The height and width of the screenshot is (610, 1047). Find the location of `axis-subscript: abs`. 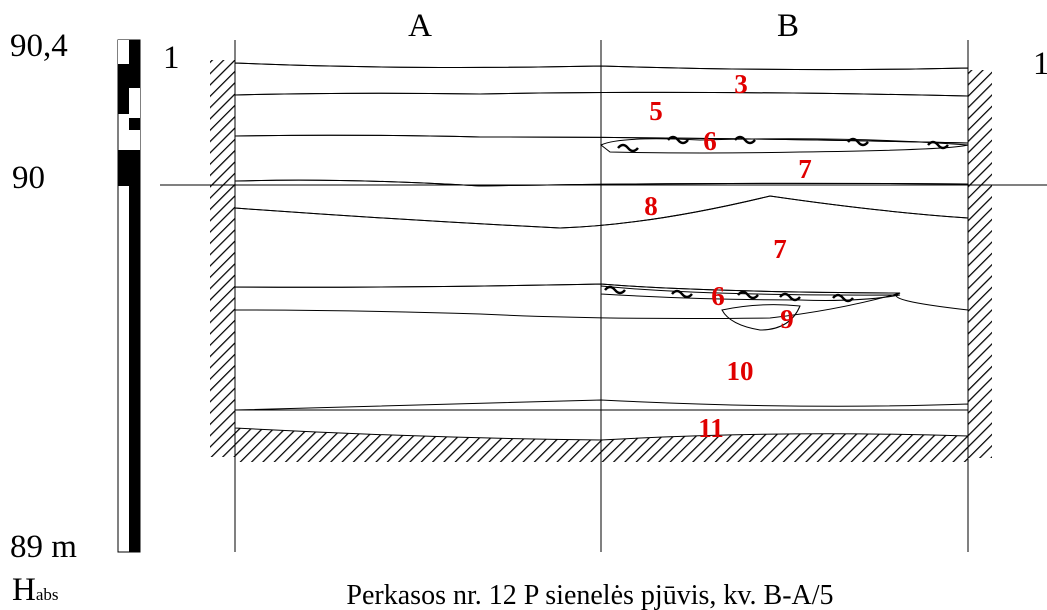

axis-subscript: abs is located at coordinates (47, 594).